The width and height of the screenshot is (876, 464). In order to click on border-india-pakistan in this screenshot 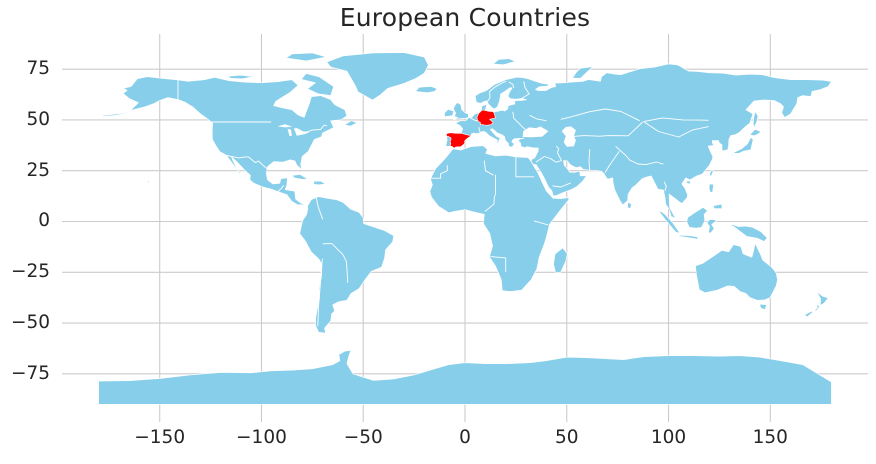, I will do `click(612, 162)`.